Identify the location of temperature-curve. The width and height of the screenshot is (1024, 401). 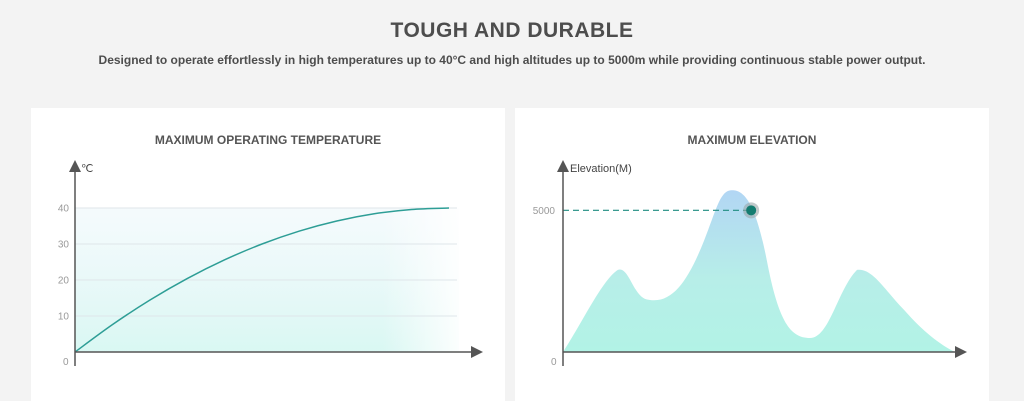
(262, 280).